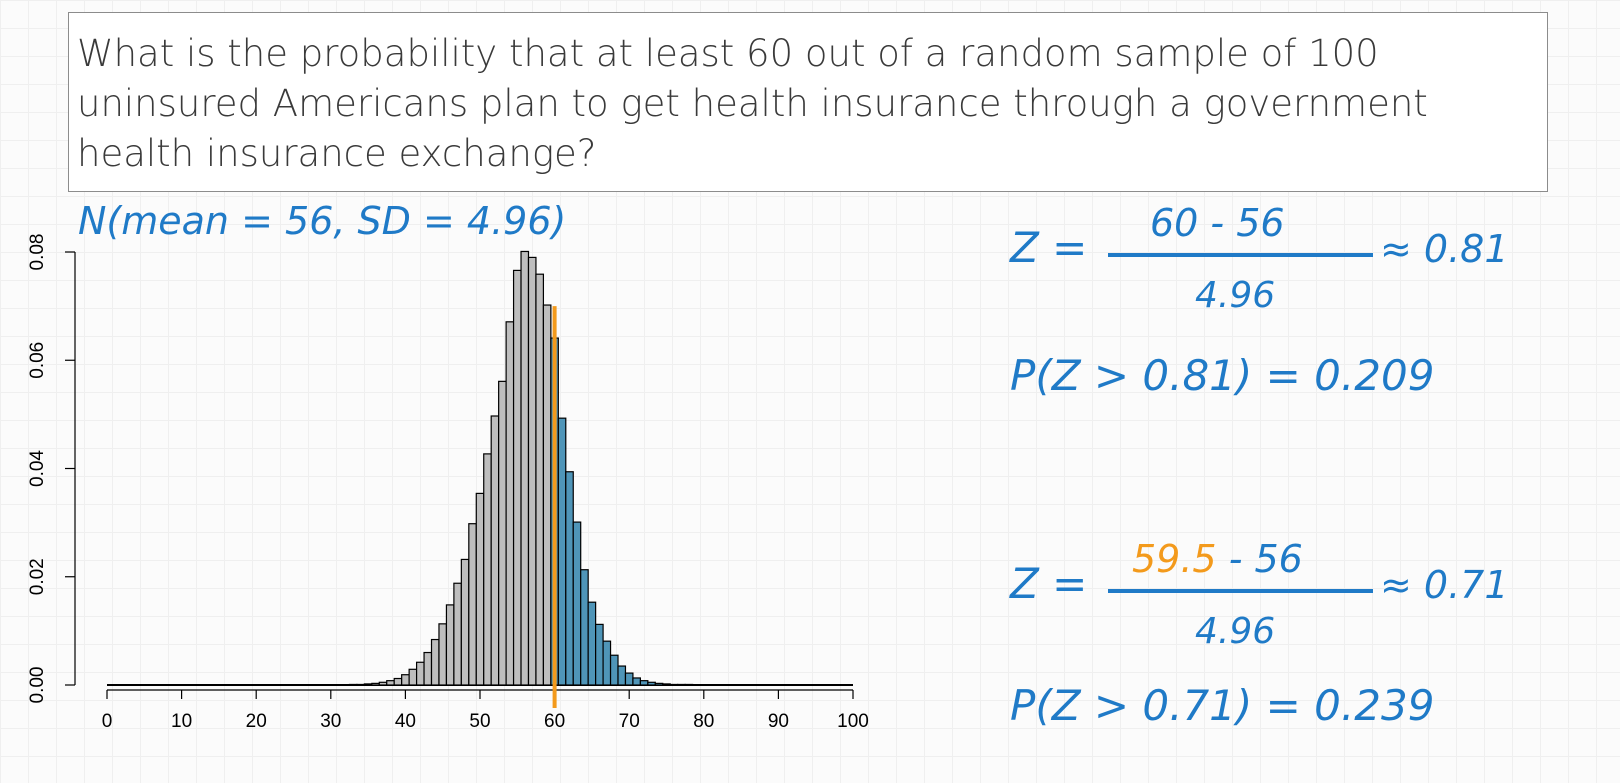  Describe the element at coordinates (1444, 249) in the screenshot. I see `calc1-approx: ≈ 0.81` at that location.